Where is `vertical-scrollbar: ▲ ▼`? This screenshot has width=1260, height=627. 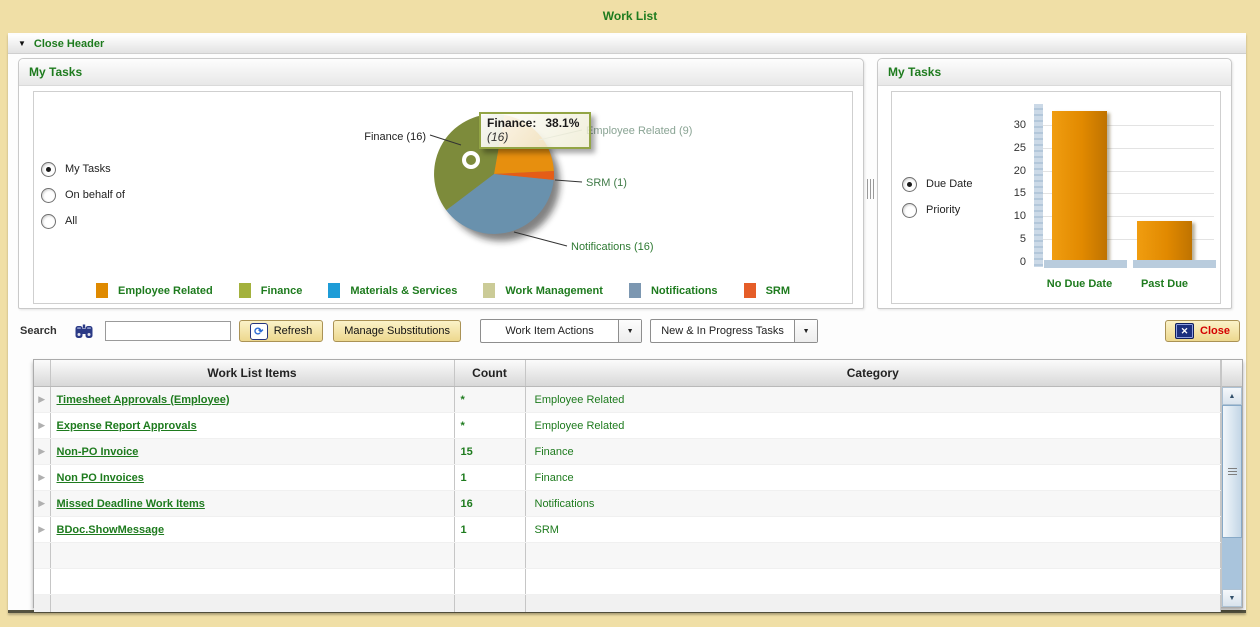
vertical-scrollbar: ▲ ▼ is located at coordinates (1231, 483).